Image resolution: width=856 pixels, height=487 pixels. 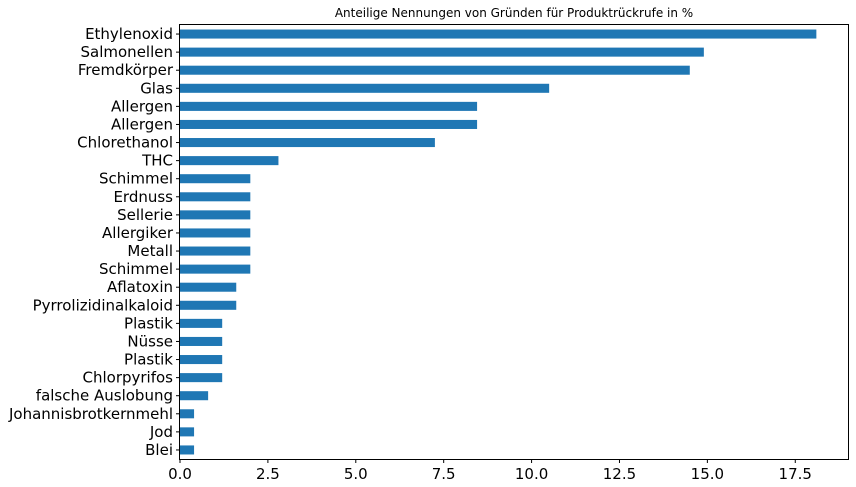 I want to click on y-tick-label: Chlorethanol, so click(x=125, y=143).